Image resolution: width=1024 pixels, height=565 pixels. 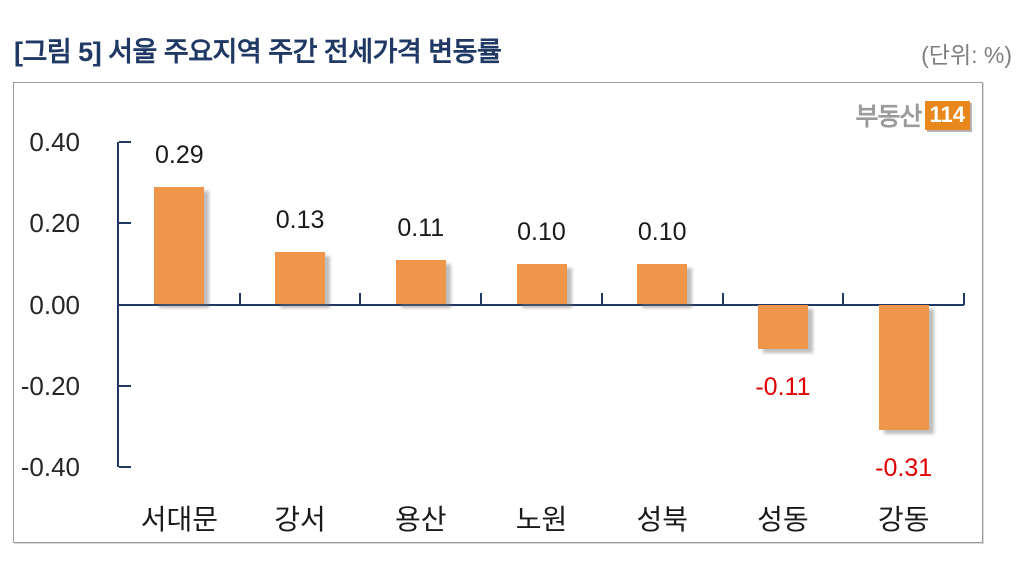 I want to click on y-axis-tick-label: 0.40, so click(x=54, y=142).